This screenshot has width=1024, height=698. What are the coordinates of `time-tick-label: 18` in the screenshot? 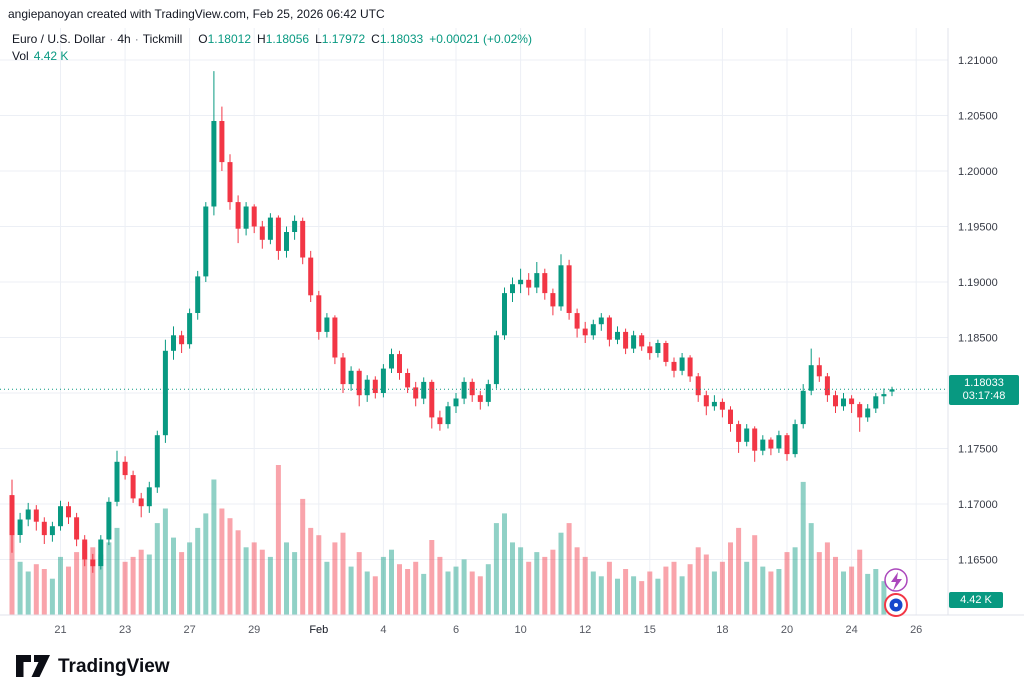 It's located at (722, 630).